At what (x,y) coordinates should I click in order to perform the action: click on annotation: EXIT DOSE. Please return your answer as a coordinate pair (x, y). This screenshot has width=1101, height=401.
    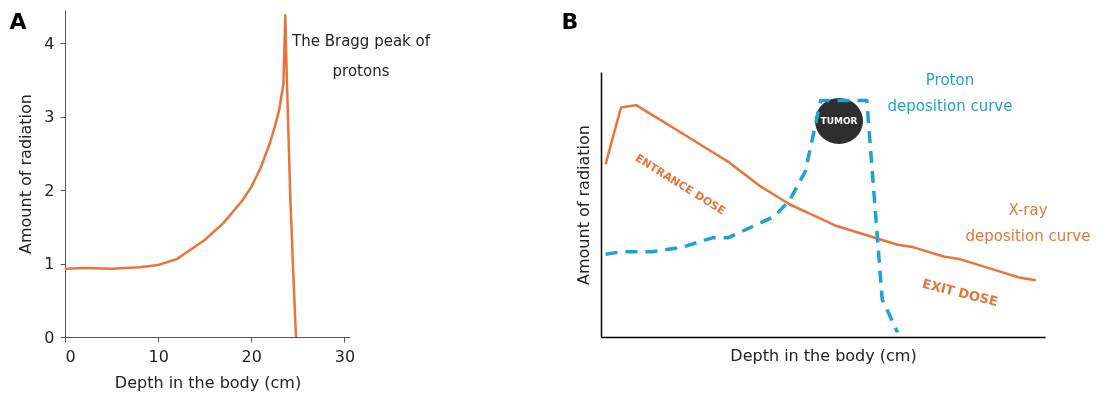
    Looking at the image, I should click on (960, 292).